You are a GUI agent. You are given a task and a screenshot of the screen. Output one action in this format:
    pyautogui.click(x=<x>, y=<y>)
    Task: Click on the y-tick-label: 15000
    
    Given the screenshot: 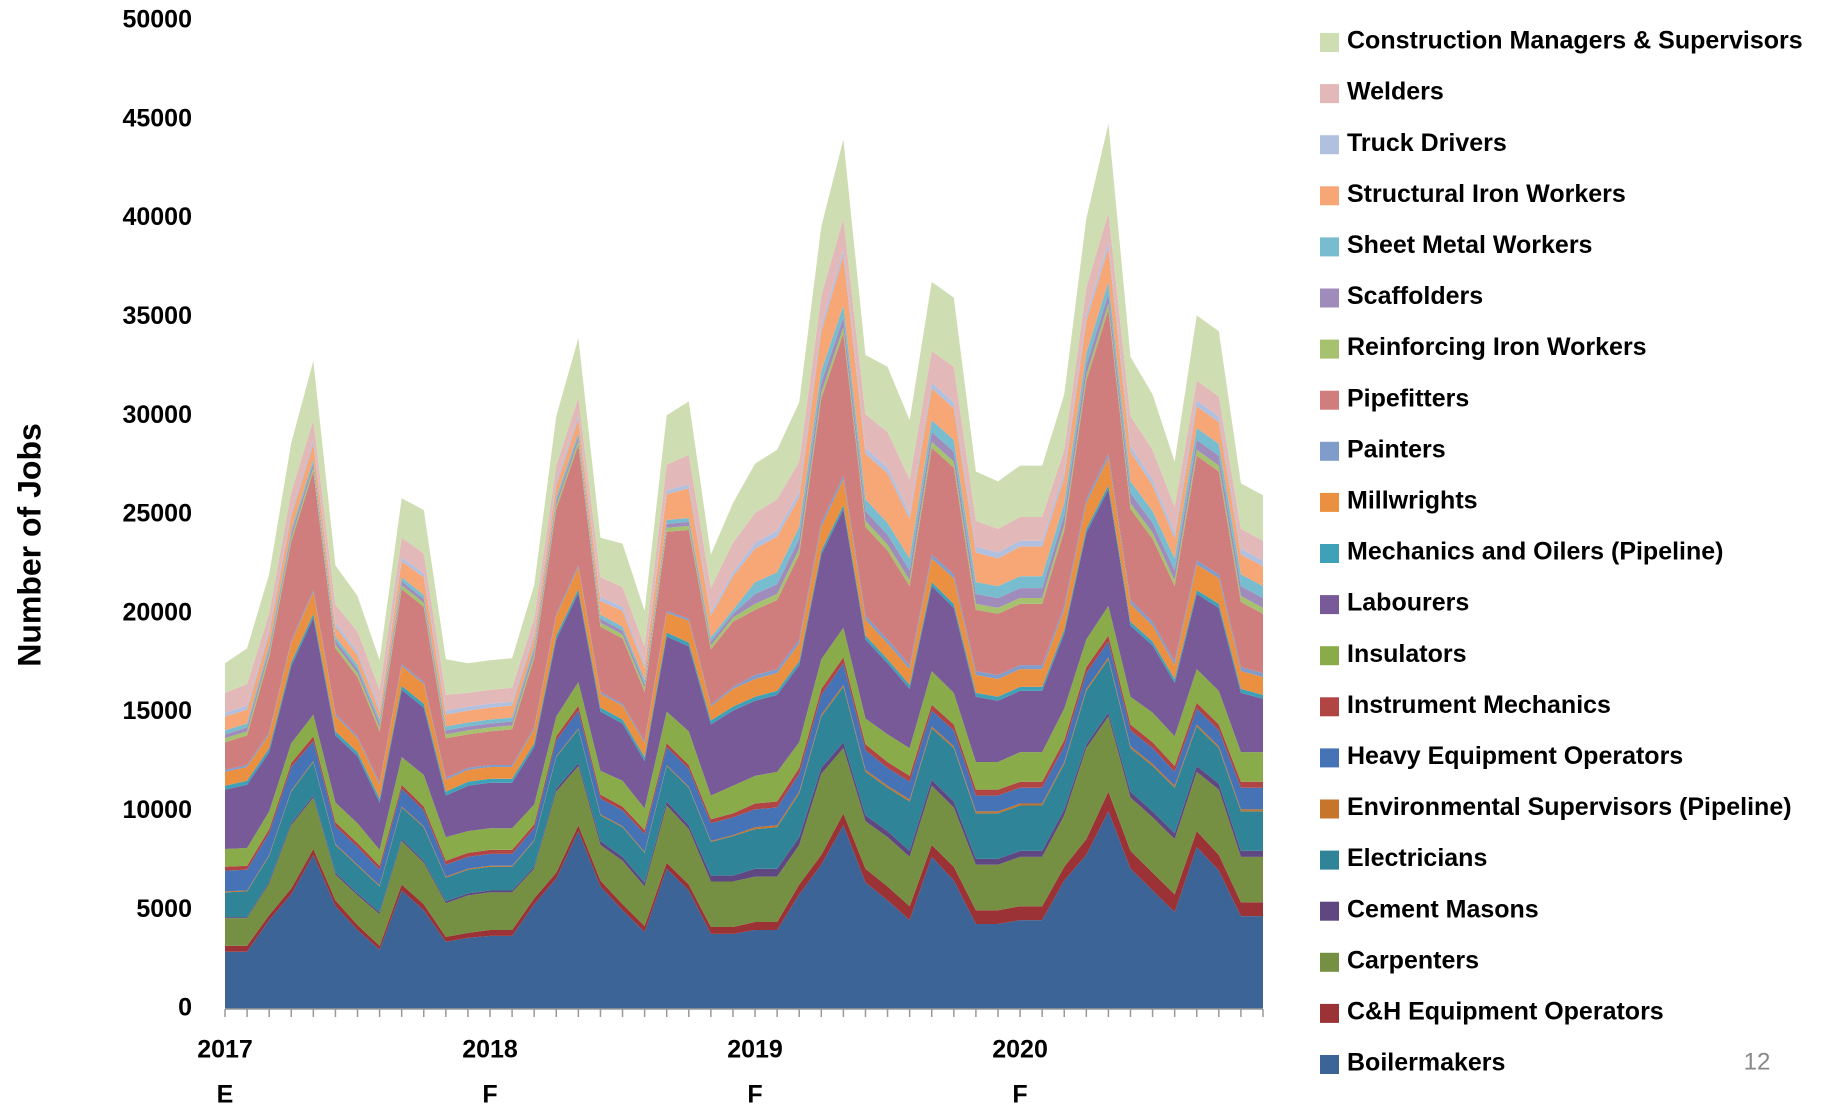 What is the action you would take?
    pyautogui.click(x=157, y=711)
    